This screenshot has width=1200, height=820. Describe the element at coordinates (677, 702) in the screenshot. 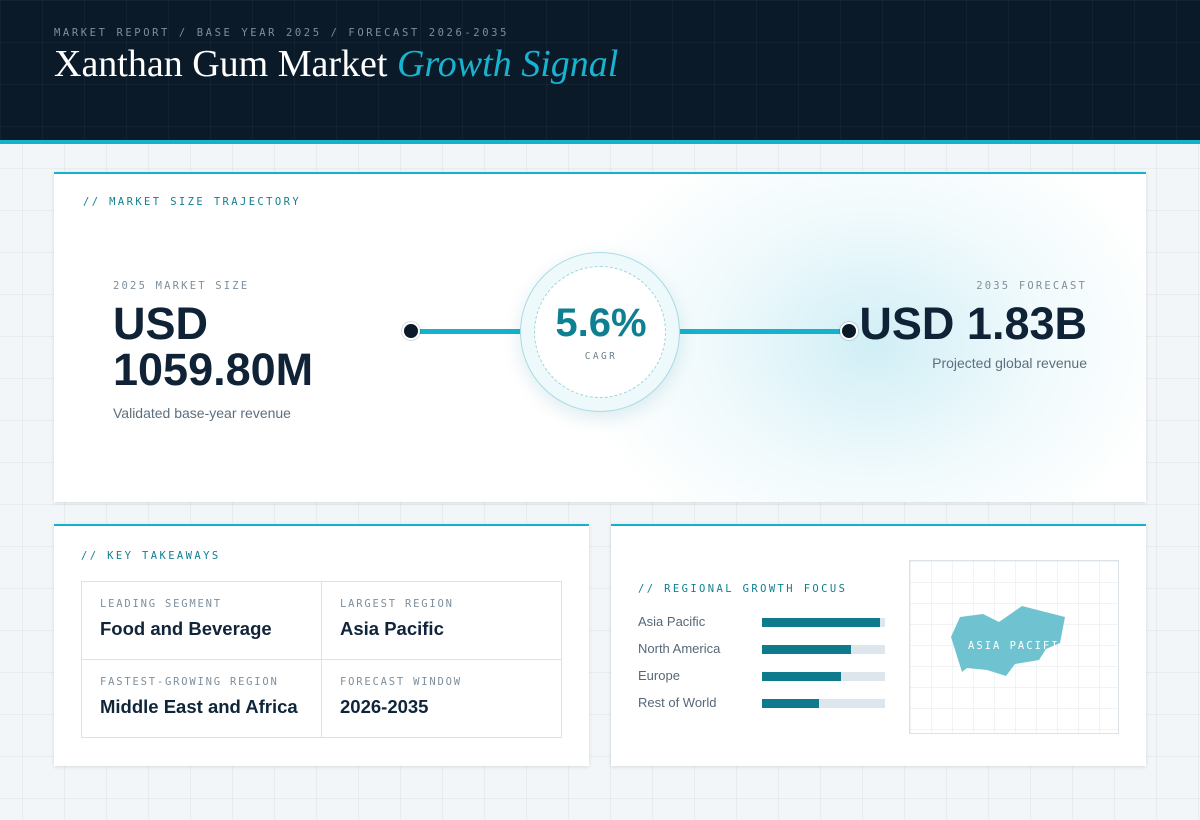

I see `region-name: Rest of World` at that location.